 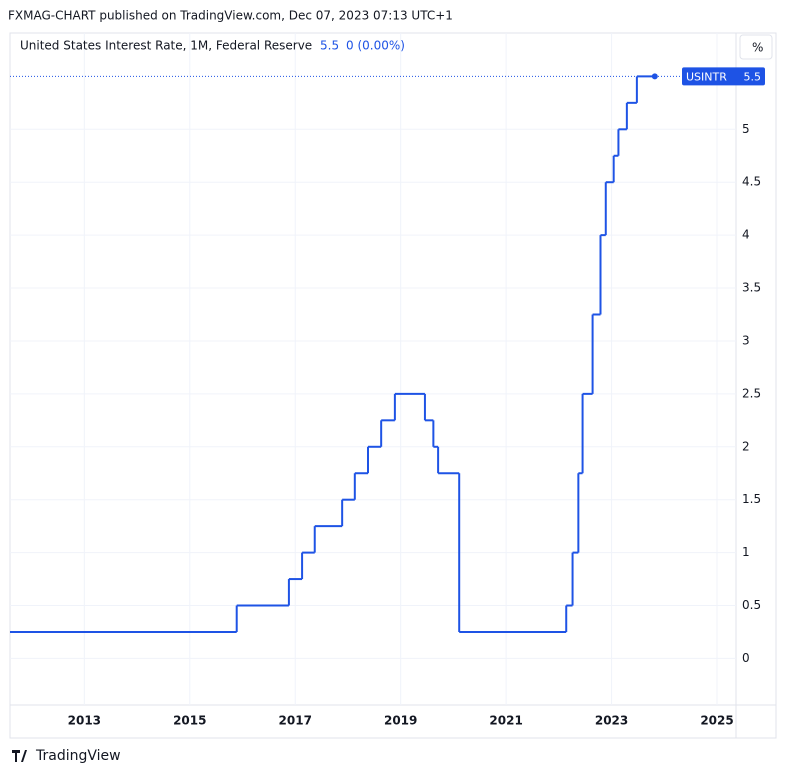 What do you see at coordinates (78, 756) in the screenshot?
I see `footer: TradingView` at bounding box center [78, 756].